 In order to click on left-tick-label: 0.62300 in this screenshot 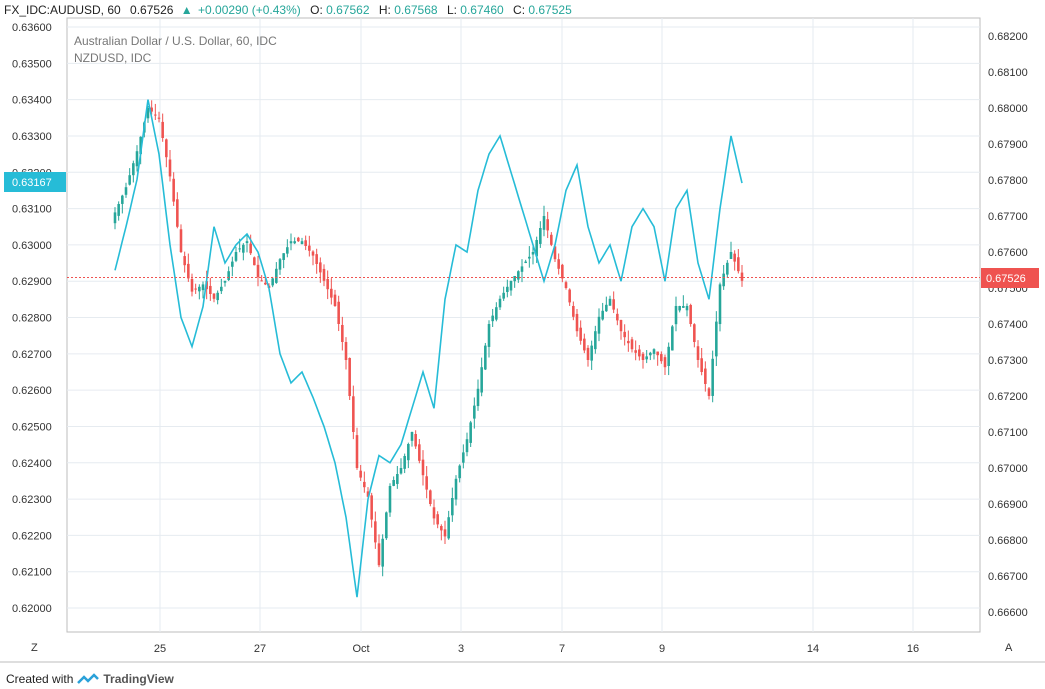, I will do `click(32, 500)`.